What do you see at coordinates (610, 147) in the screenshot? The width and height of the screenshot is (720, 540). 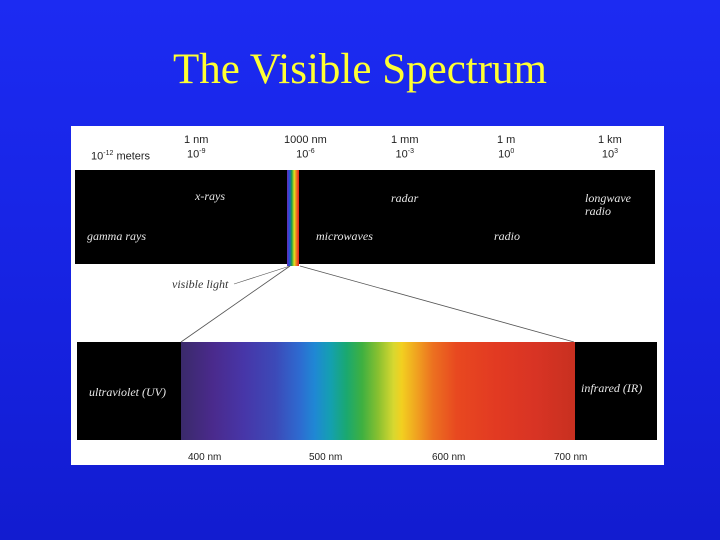 I see `scale-label-1km: 1 km 103` at bounding box center [610, 147].